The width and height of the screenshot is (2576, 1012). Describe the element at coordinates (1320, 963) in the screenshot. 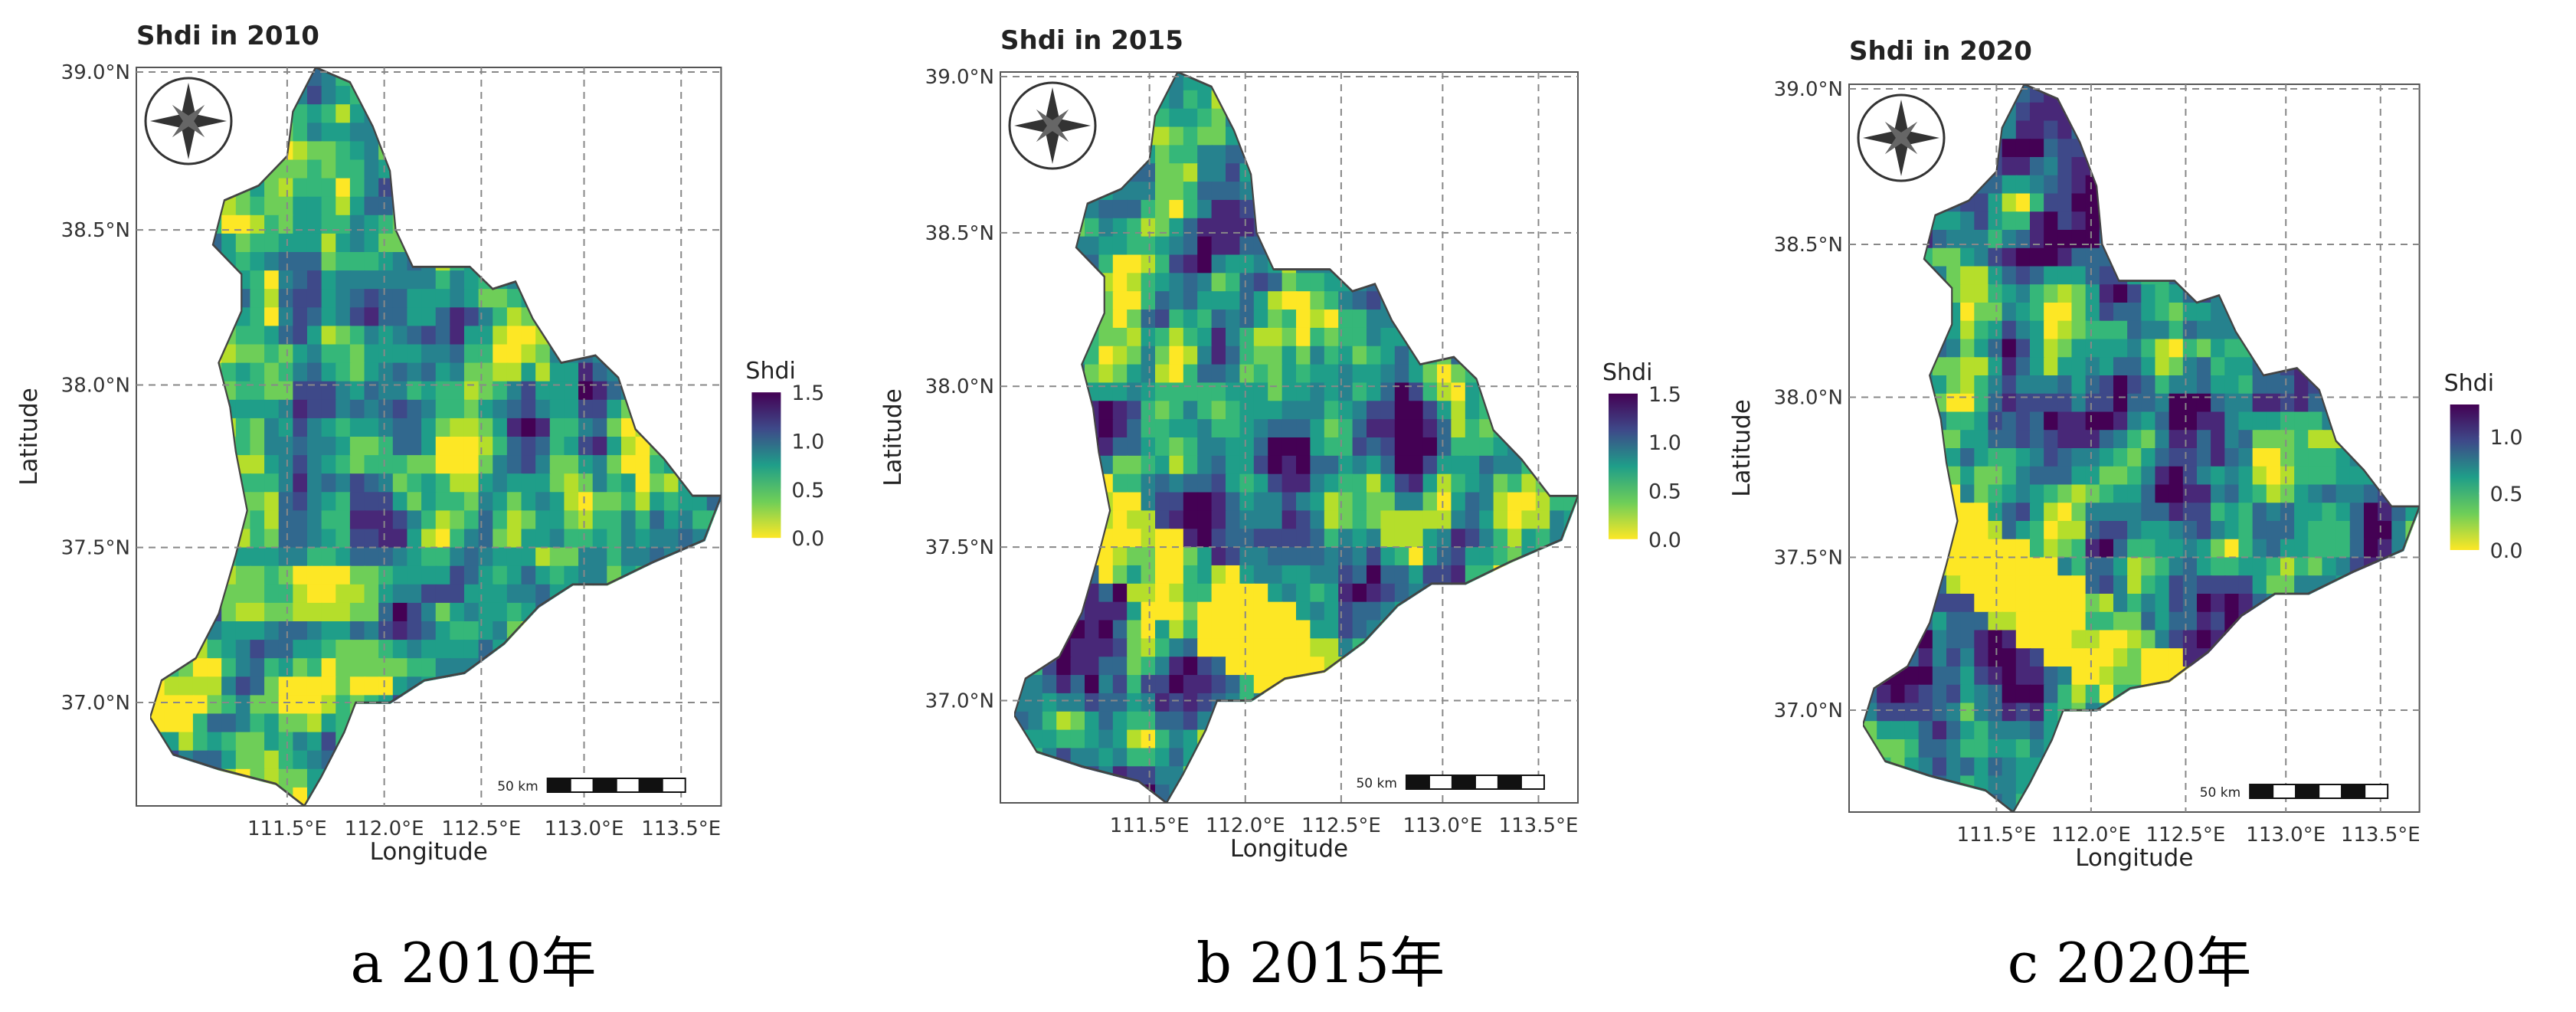

I see `panel-caption: b 2015年` at that location.